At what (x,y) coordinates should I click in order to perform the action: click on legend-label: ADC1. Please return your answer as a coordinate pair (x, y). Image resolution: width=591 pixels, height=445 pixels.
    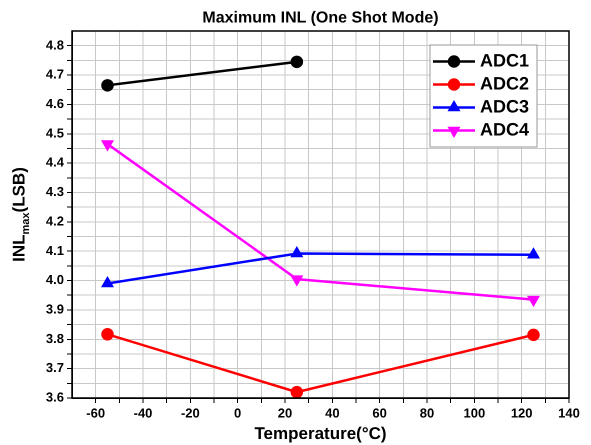
    Looking at the image, I should click on (505, 60).